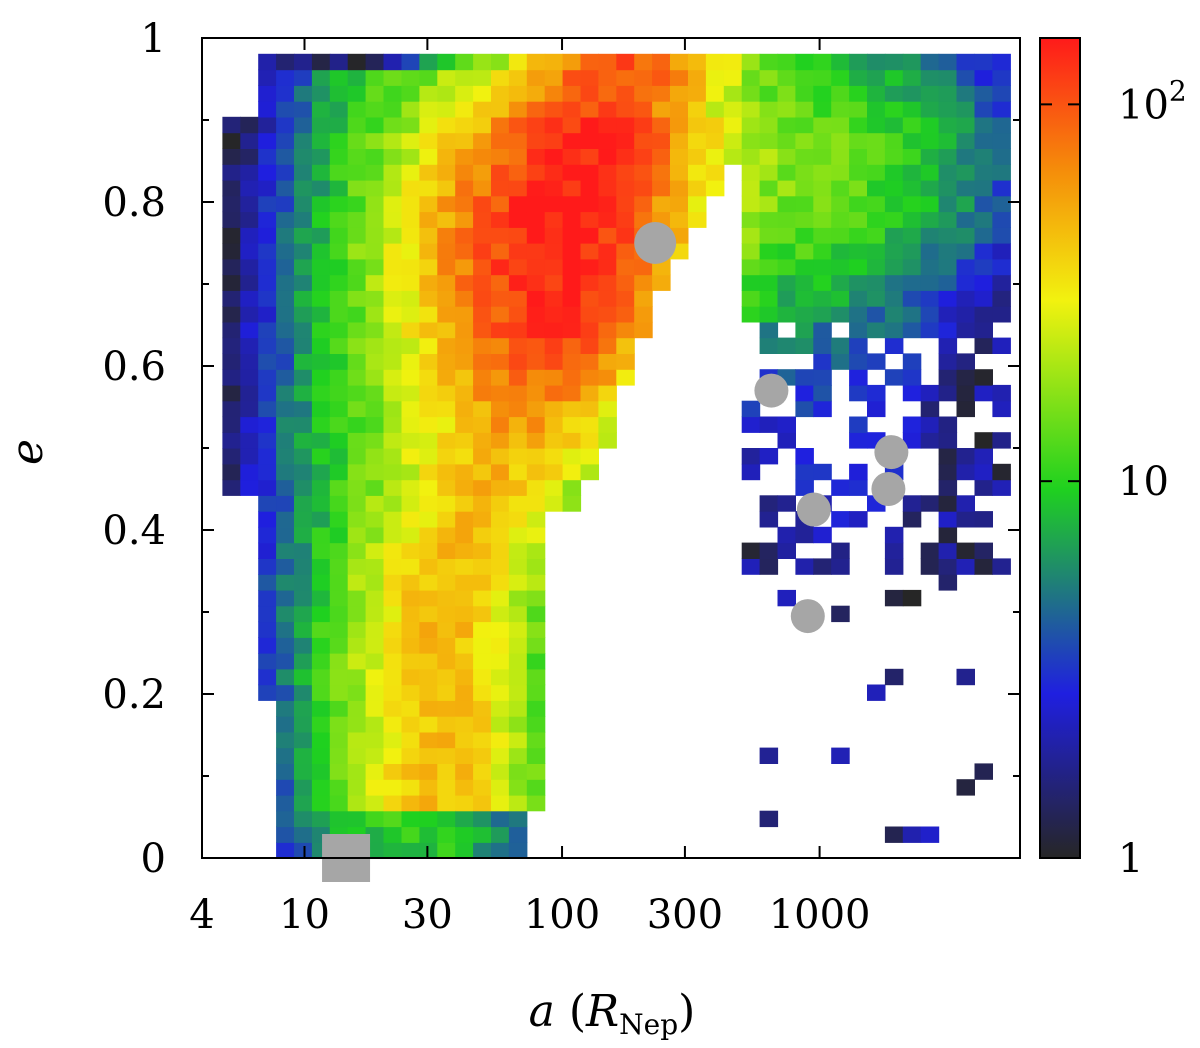 This screenshot has height=1048, width=1200. I want to click on x-axis-label-close: ), so click(686, 1011).